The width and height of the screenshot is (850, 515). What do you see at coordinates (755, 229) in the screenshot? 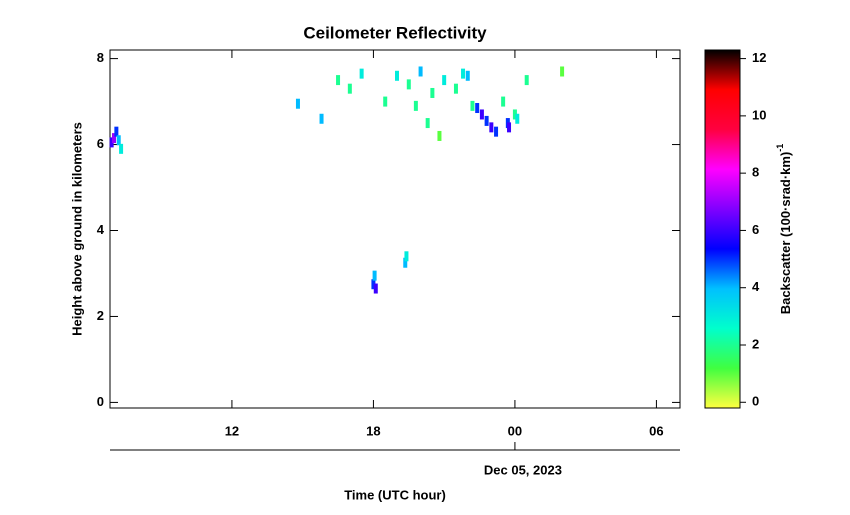
I see `colorbar-tick-label: 6` at bounding box center [755, 229].